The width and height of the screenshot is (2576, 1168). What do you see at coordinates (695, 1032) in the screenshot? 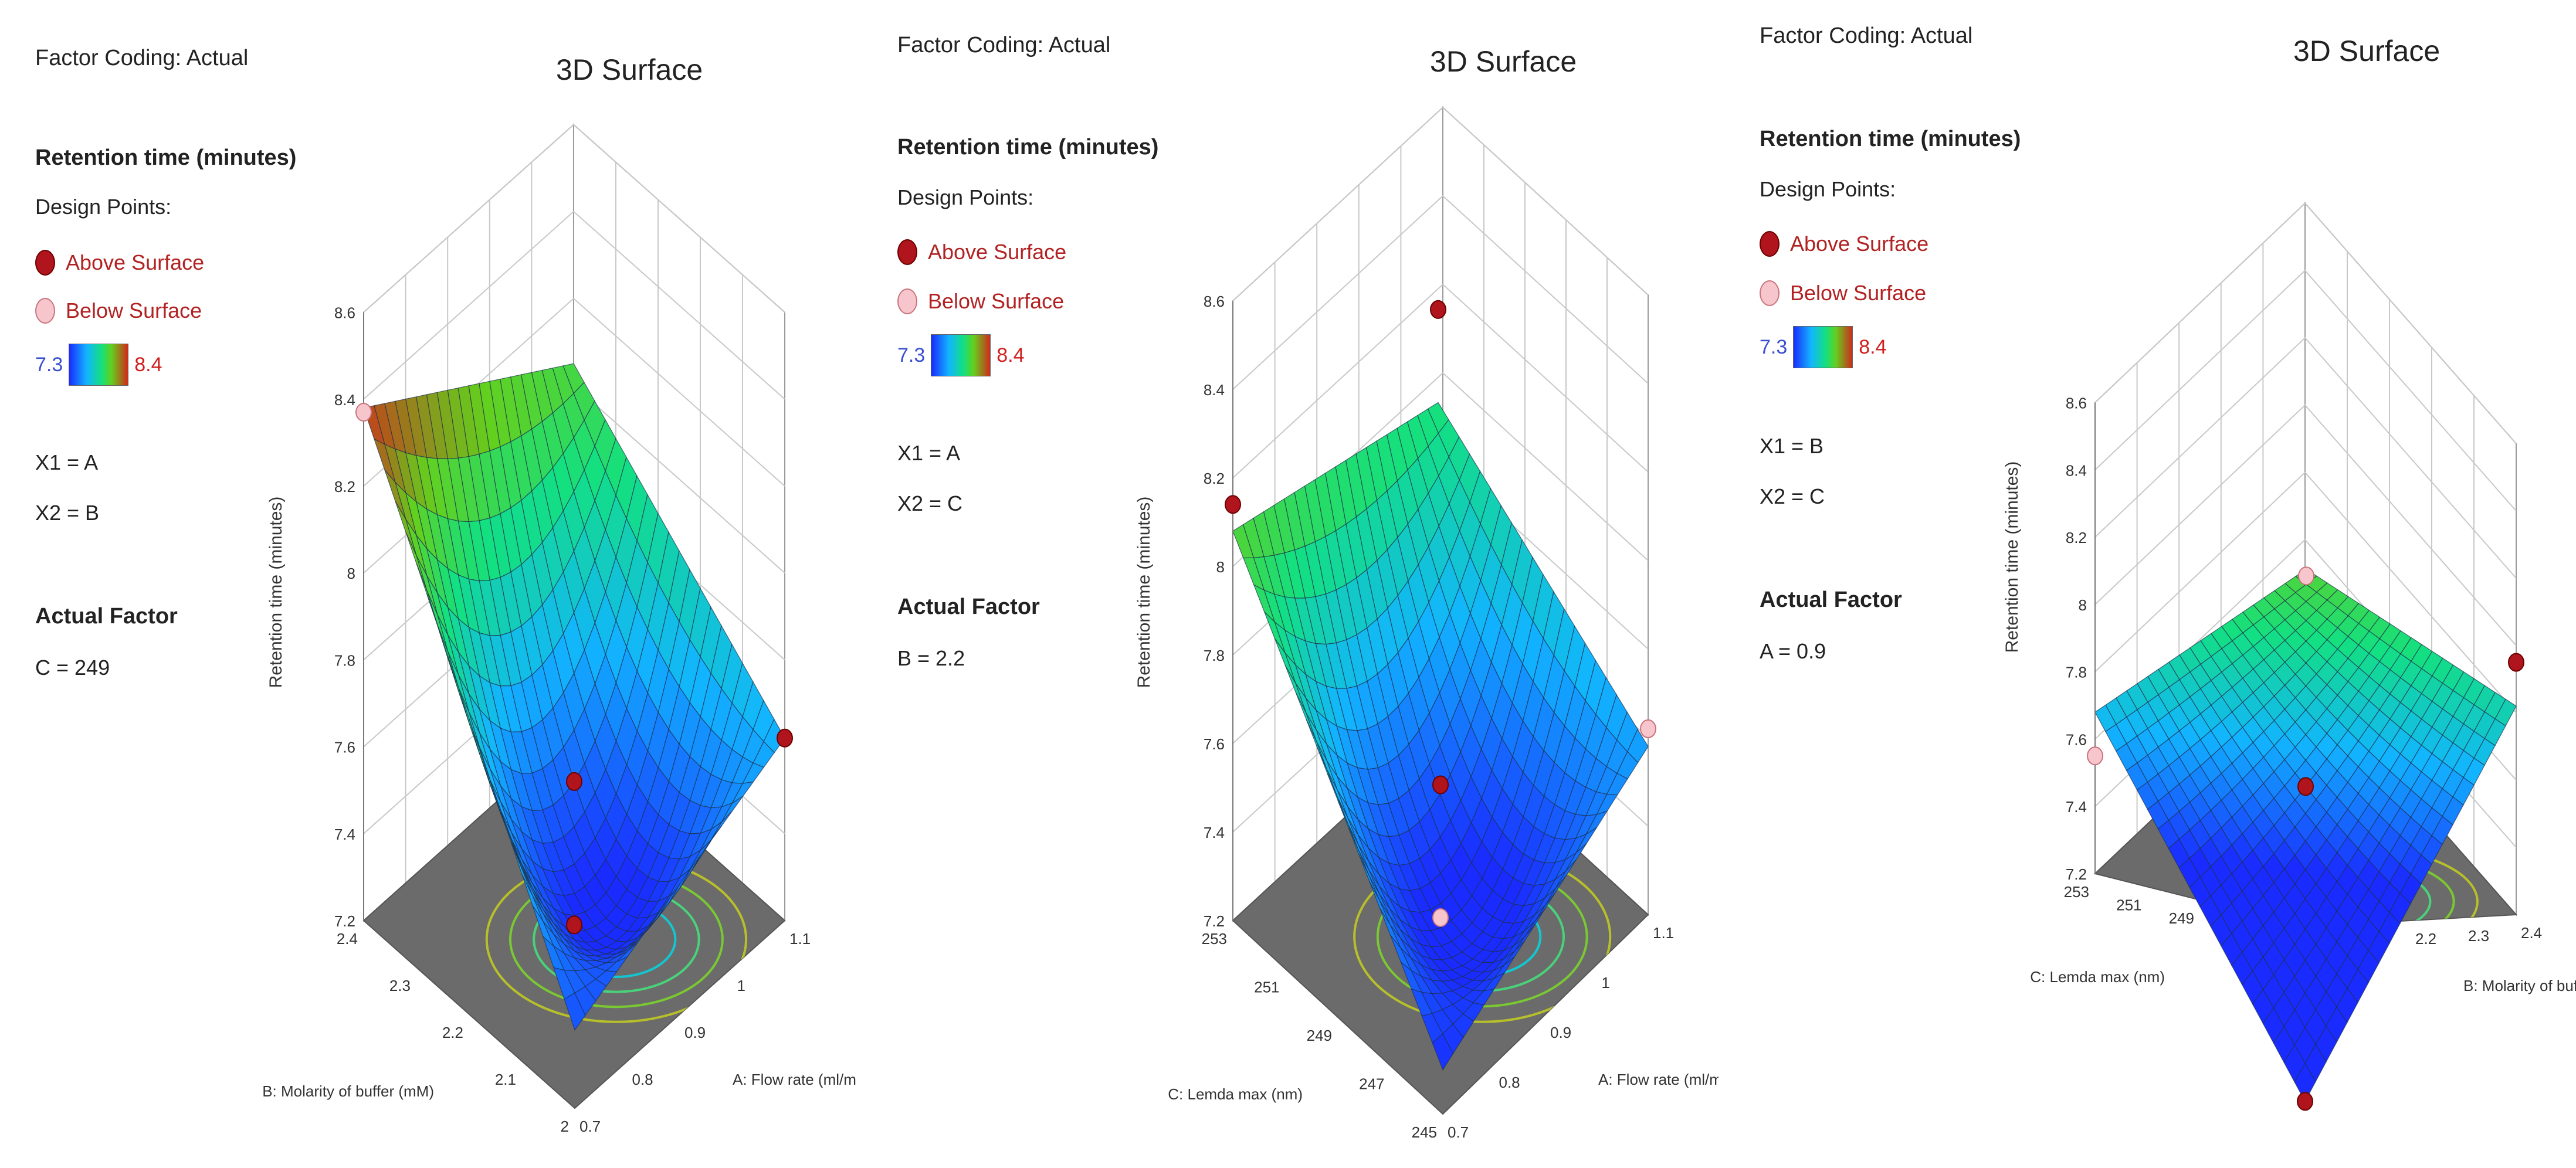
I see `right-axis-tick: 0.9` at bounding box center [695, 1032].